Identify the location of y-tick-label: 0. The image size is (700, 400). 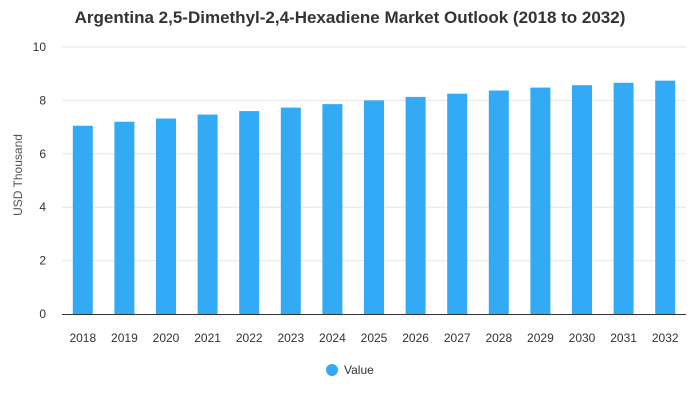
(42, 314).